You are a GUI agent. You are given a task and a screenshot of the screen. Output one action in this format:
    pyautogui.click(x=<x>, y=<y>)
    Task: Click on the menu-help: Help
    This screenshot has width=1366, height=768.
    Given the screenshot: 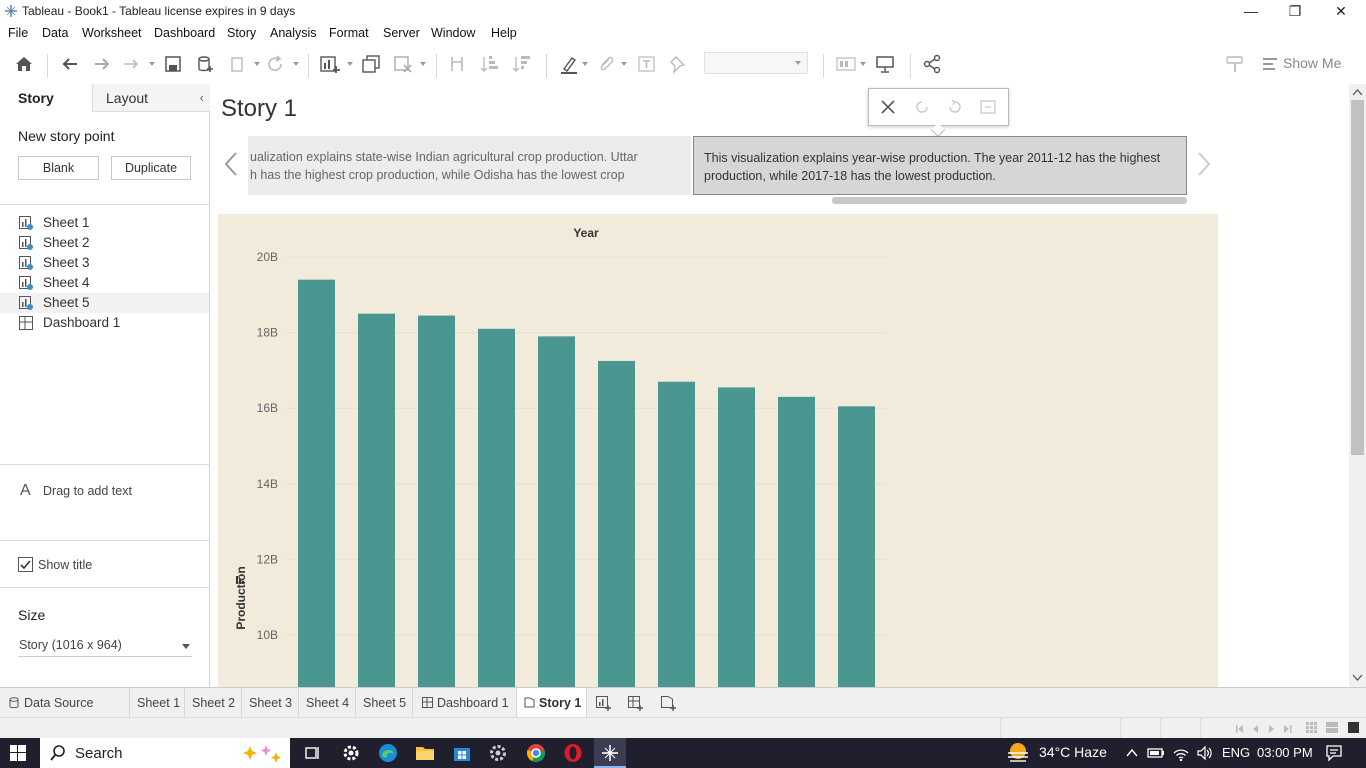 What is the action you would take?
    pyautogui.click(x=504, y=33)
    